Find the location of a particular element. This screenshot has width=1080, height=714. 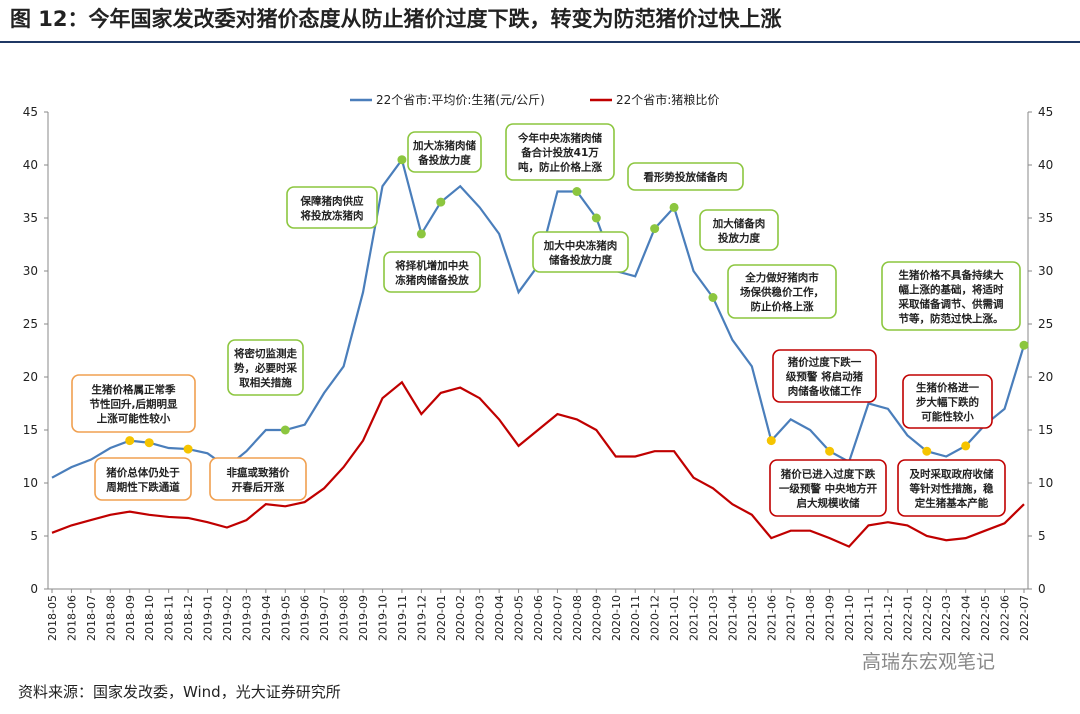

callout-text: 节性回升,后期明显 is located at coordinates (134, 404).